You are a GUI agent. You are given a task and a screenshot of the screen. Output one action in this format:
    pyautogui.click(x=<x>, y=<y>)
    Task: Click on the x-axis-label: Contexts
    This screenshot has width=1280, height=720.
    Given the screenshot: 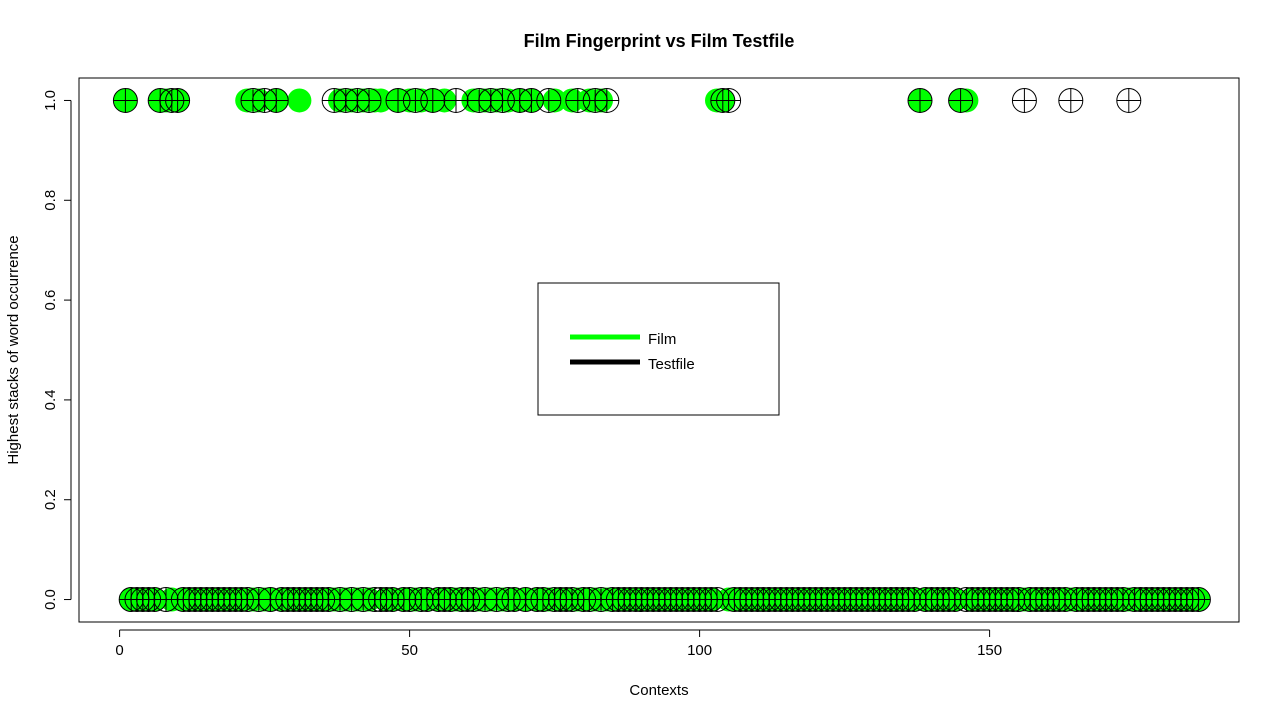 What is the action you would take?
    pyautogui.click(x=658, y=690)
    